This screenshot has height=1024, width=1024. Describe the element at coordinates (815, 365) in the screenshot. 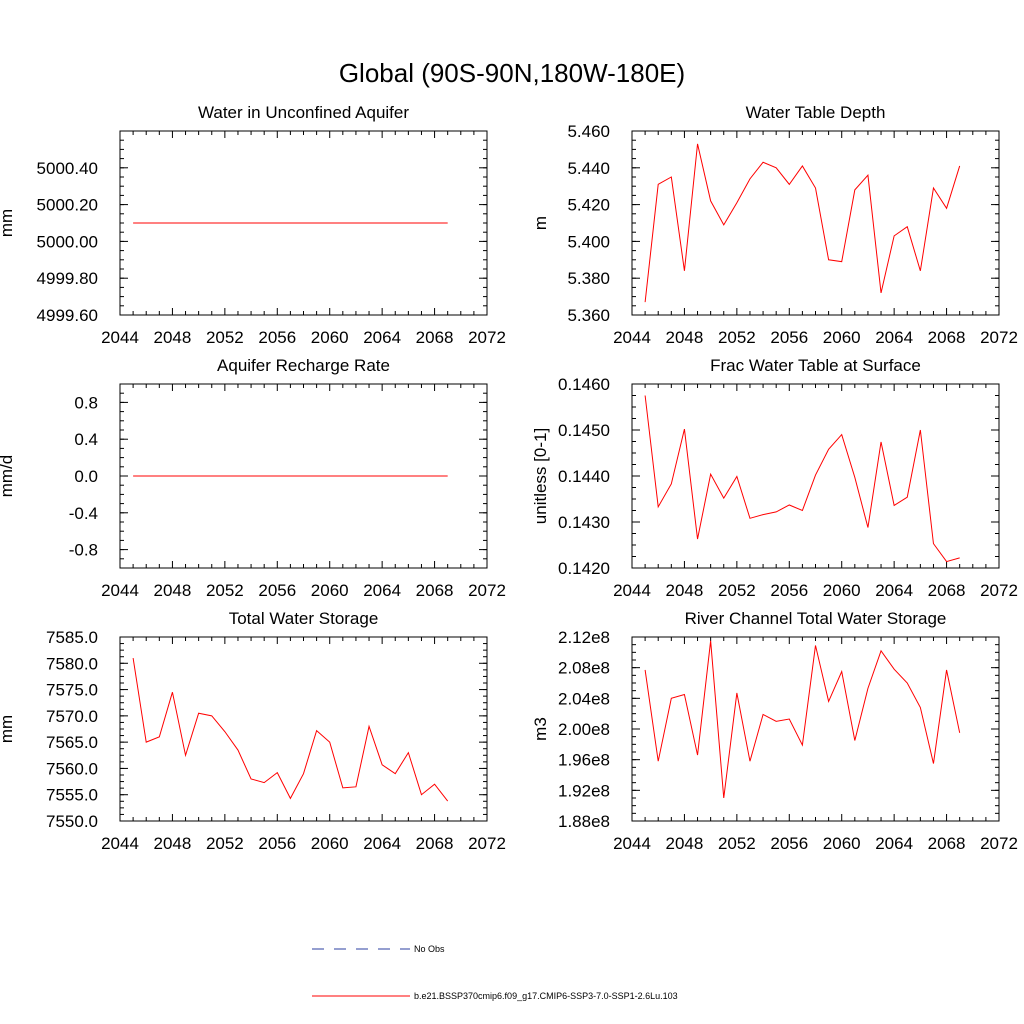

I see `panel-title: Frac Water Table at Surface` at that location.